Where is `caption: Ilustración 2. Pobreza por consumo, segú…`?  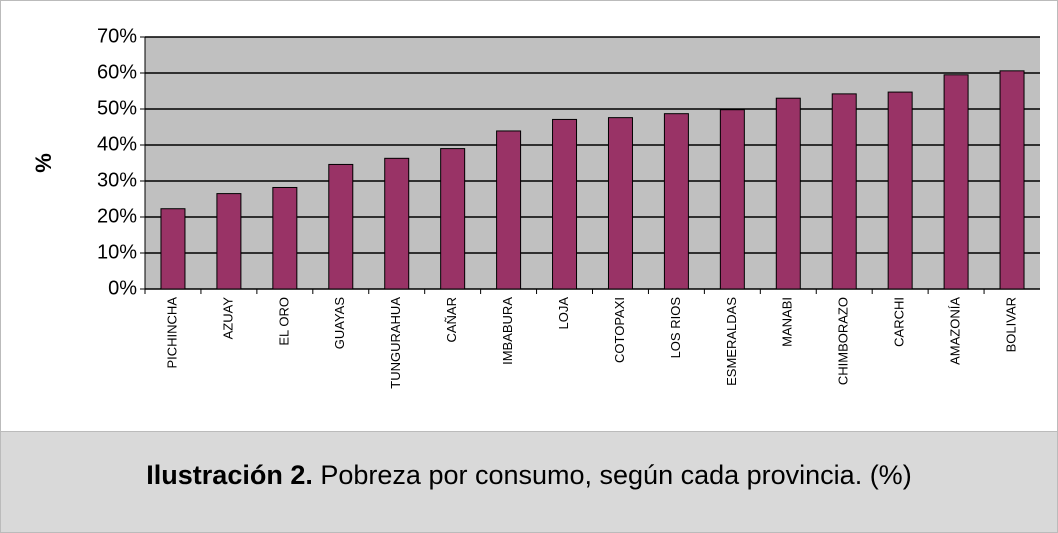 caption: Ilustración 2. Pobreza por consumo, segú… is located at coordinates (529, 475).